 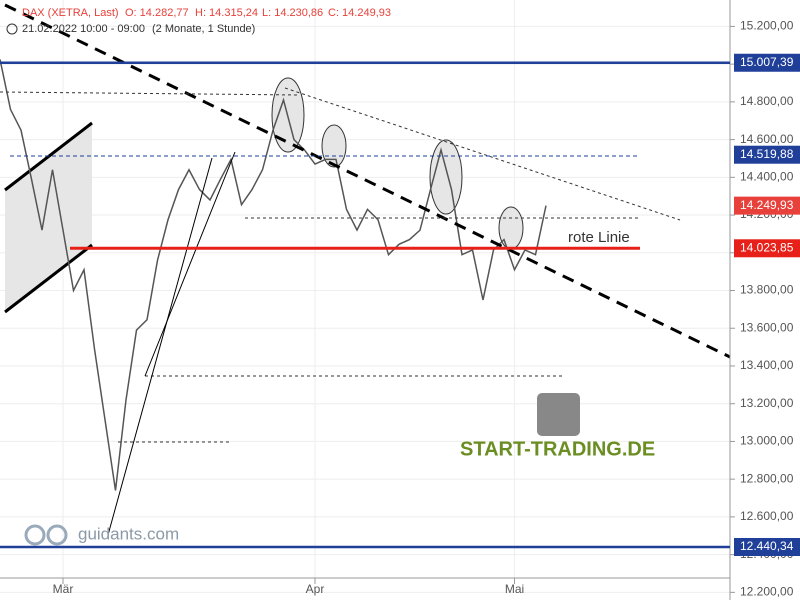 I want to click on level-label: 14.519,88, so click(x=767, y=154).